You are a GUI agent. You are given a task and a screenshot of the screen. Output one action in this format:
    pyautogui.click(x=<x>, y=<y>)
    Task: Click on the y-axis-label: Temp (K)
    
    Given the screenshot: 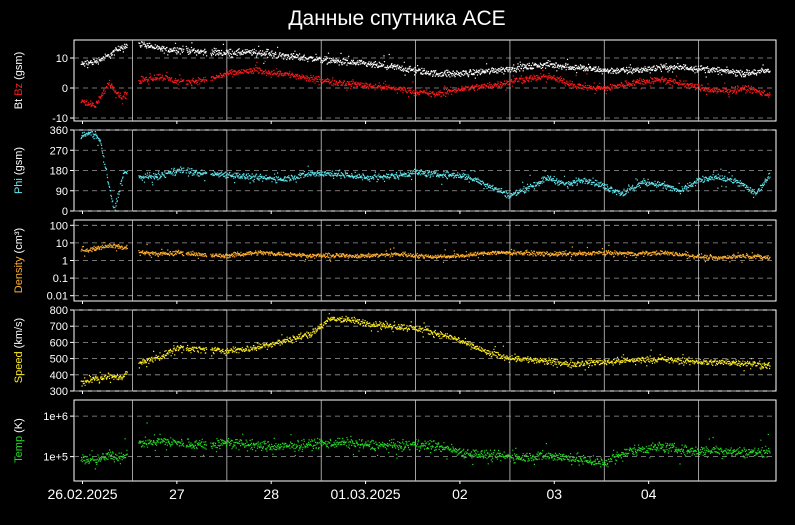 What is the action you would take?
    pyautogui.click(x=19, y=440)
    